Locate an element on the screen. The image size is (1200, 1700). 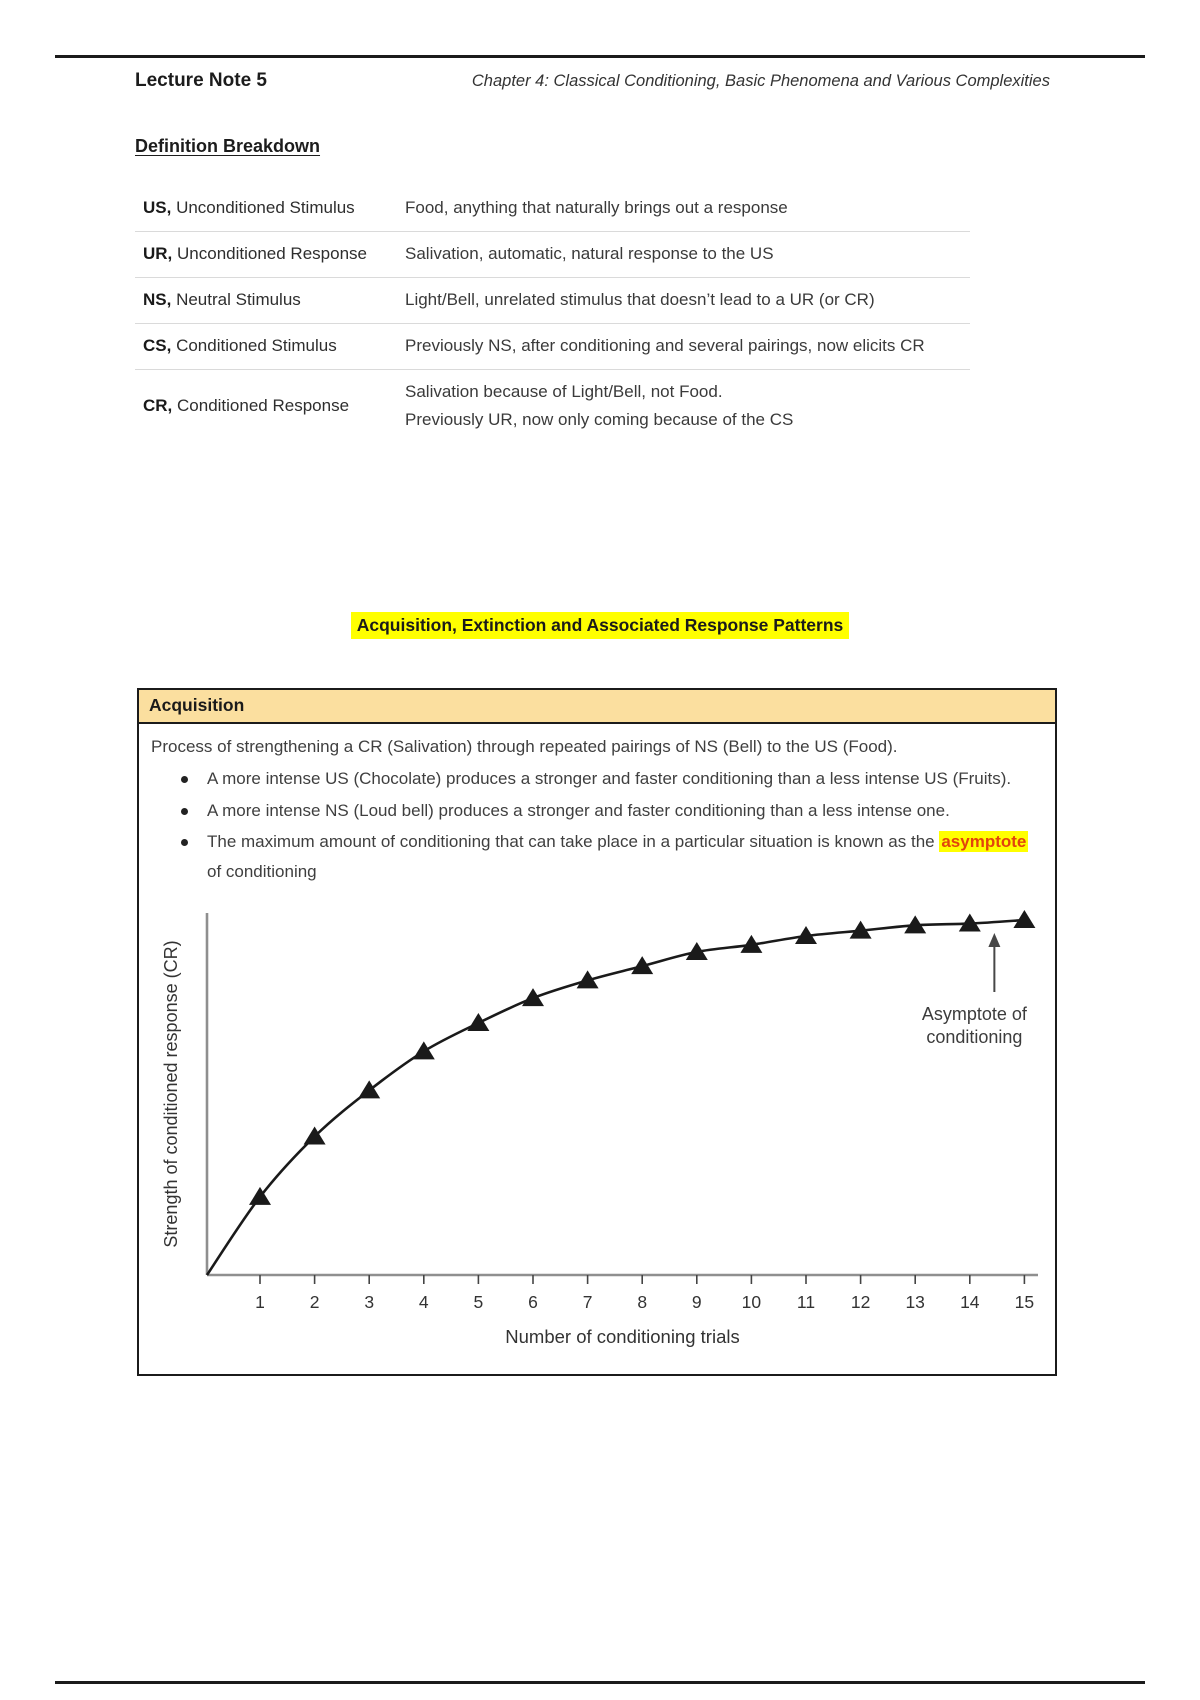
x-tick-label: 12 is located at coordinates (860, 1302).